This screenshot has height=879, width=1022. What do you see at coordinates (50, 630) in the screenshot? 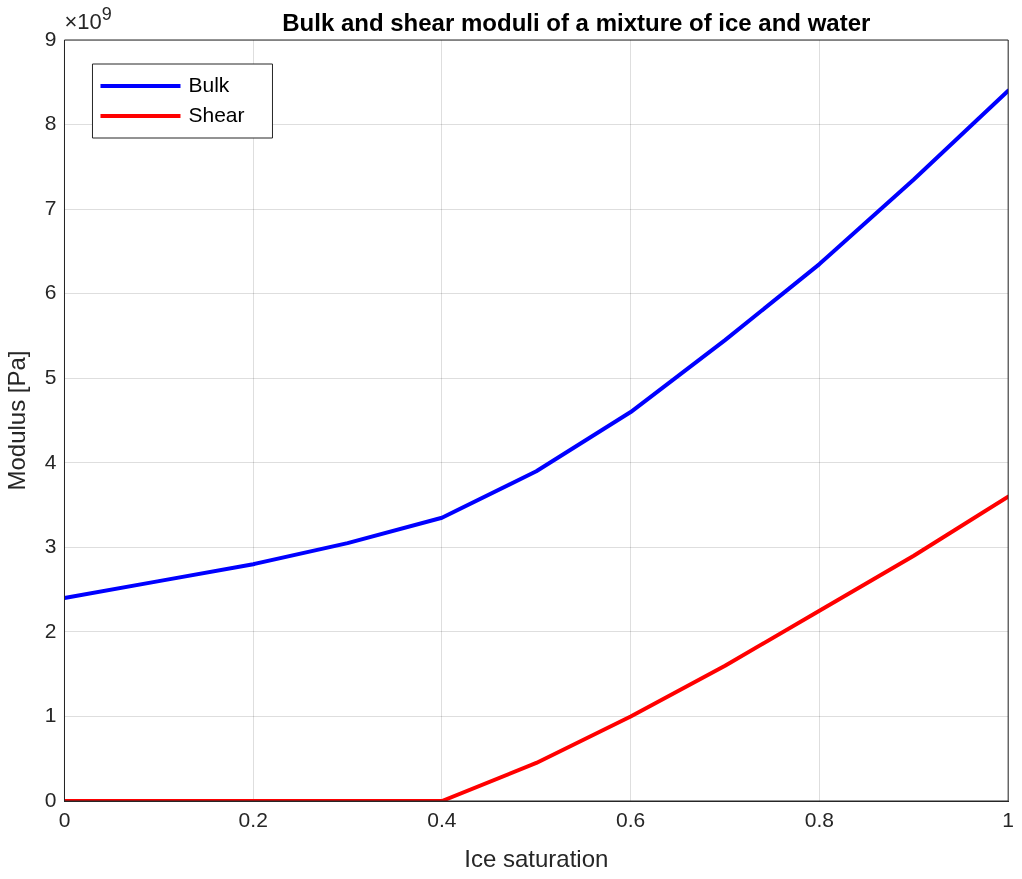
I see `y-tick-label: 2` at bounding box center [50, 630].